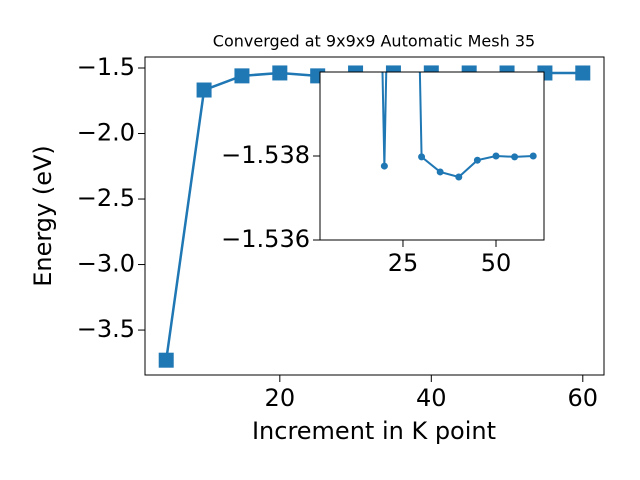 This screenshot has height=480, width=640. Describe the element at coordinates (106, 264) in the screenshot. I see `y-tick-label: −3.0` at that location.